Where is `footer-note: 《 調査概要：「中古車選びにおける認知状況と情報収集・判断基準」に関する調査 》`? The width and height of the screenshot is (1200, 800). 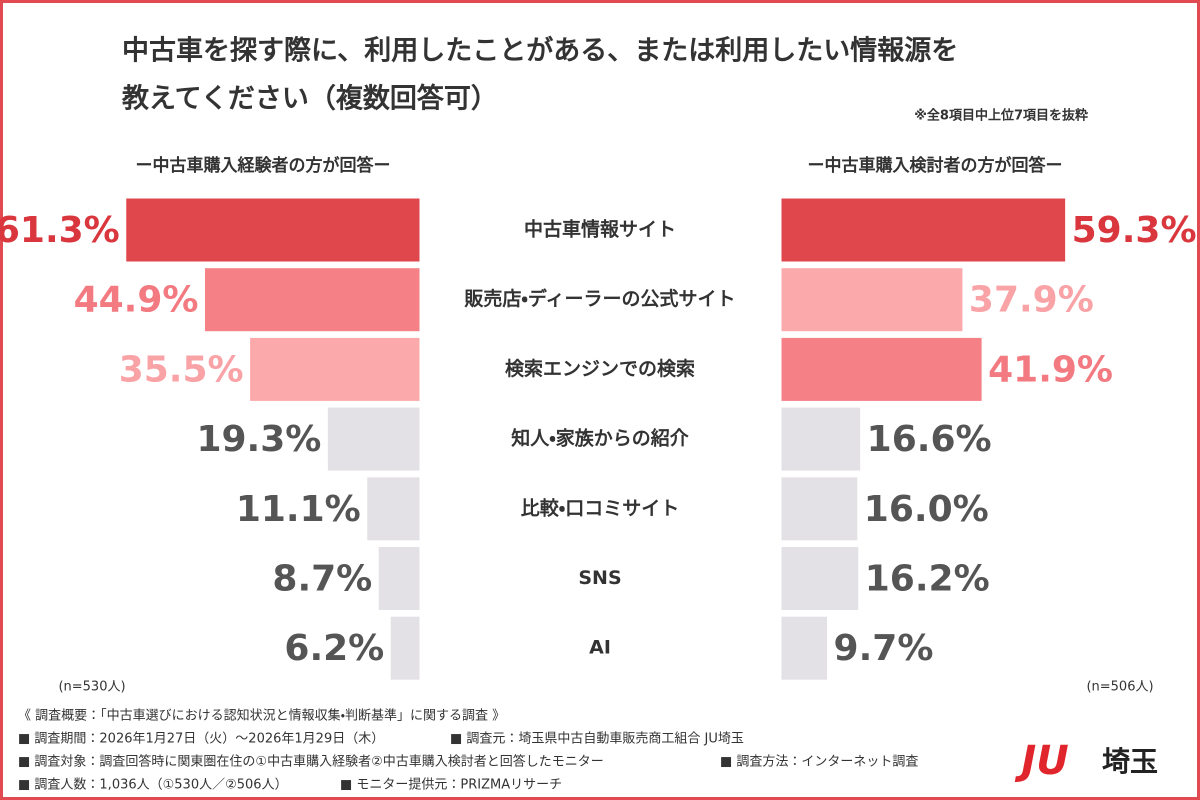
footer-note: 《 調査概要：「中古車選びにおける認知状況と情報収集・判断基準」に関する調査 》 is located at coordinates (261, 716).